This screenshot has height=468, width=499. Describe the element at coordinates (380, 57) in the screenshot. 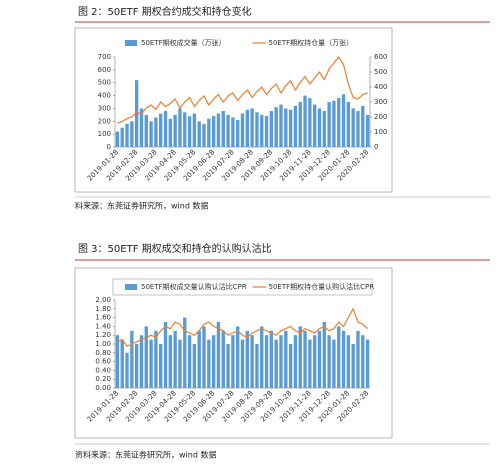

I see `y2-tick-label: 600` at that location.